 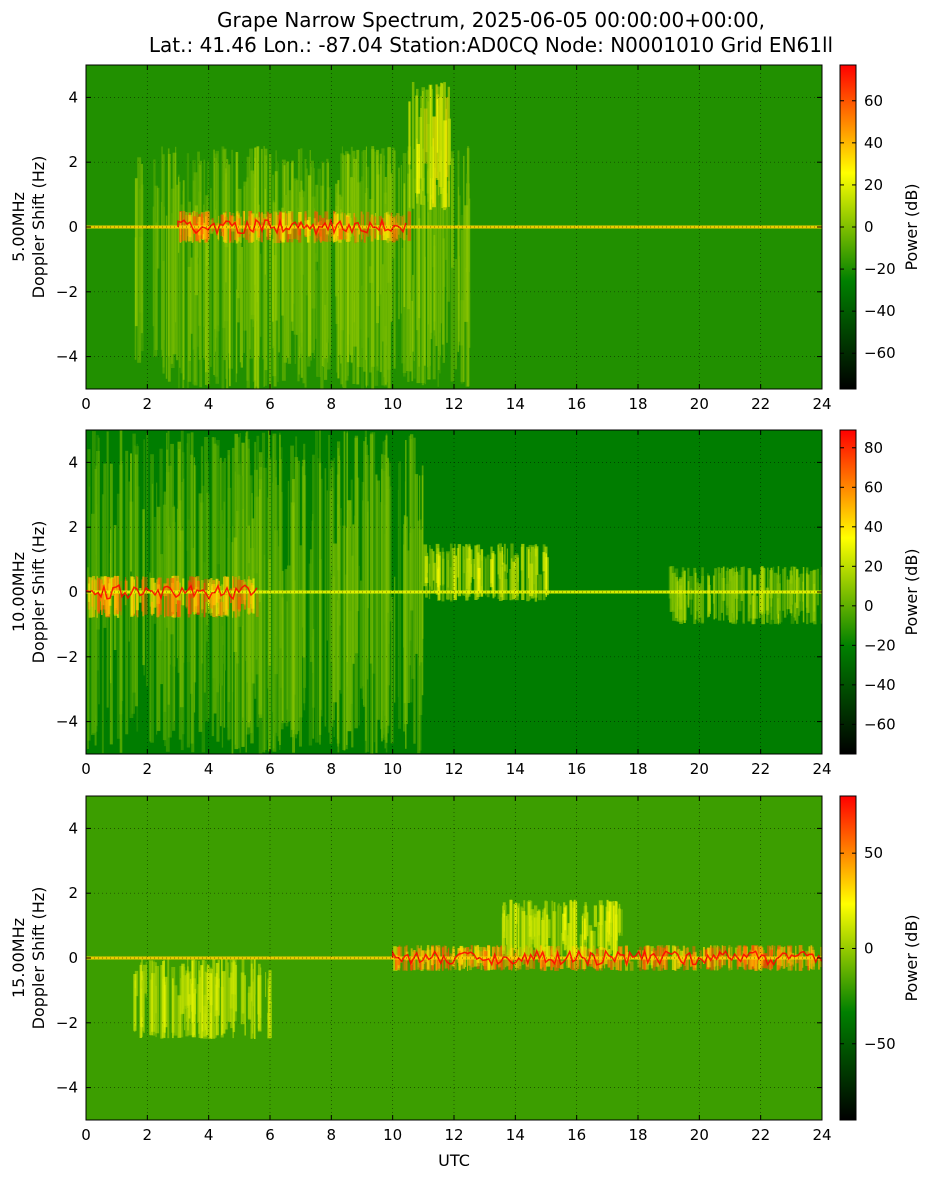 What do you see at coordinates (454, 1160) in the screenshot?
I see `x-axis-label: UTC` at bounding box center [454, 1160].